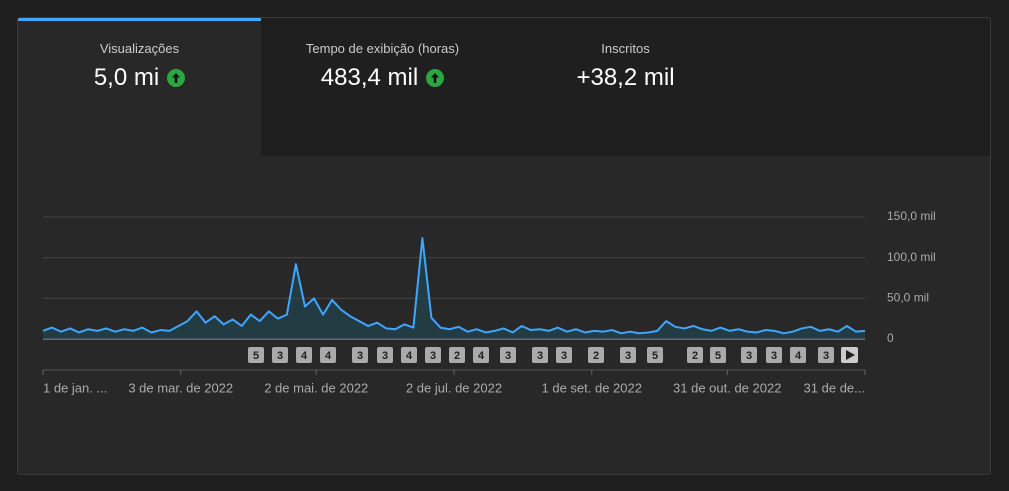  Describe the element at coordinates (625, 48) in the screenshot. I see `metric-title: Inscritos` at that location.